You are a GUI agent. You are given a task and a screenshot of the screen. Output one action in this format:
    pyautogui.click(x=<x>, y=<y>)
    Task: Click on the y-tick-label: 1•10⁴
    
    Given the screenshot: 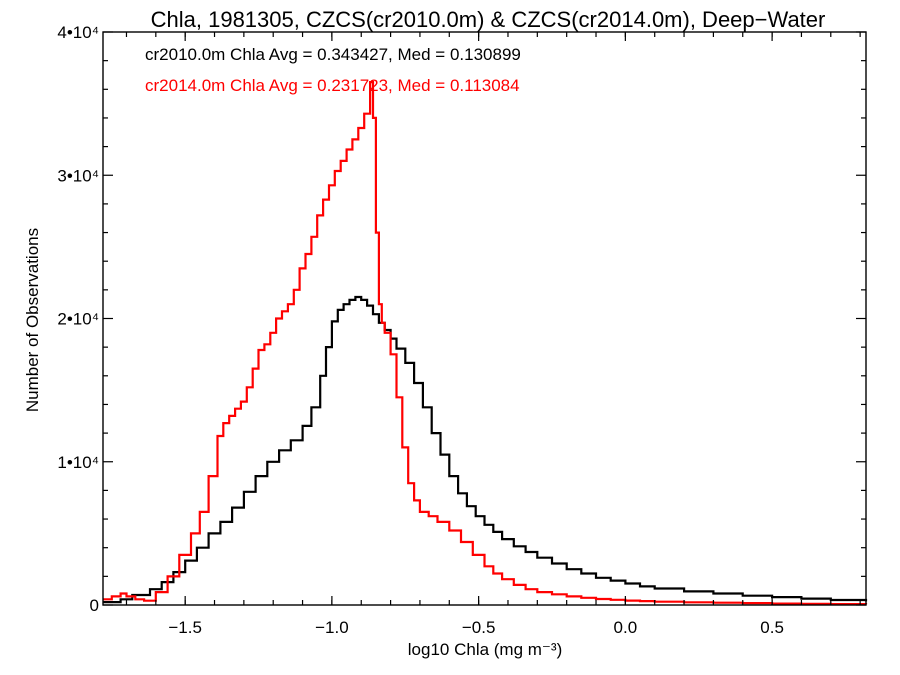 What is the action you would take?
    pyautogui.click(x=78, y=462)
    